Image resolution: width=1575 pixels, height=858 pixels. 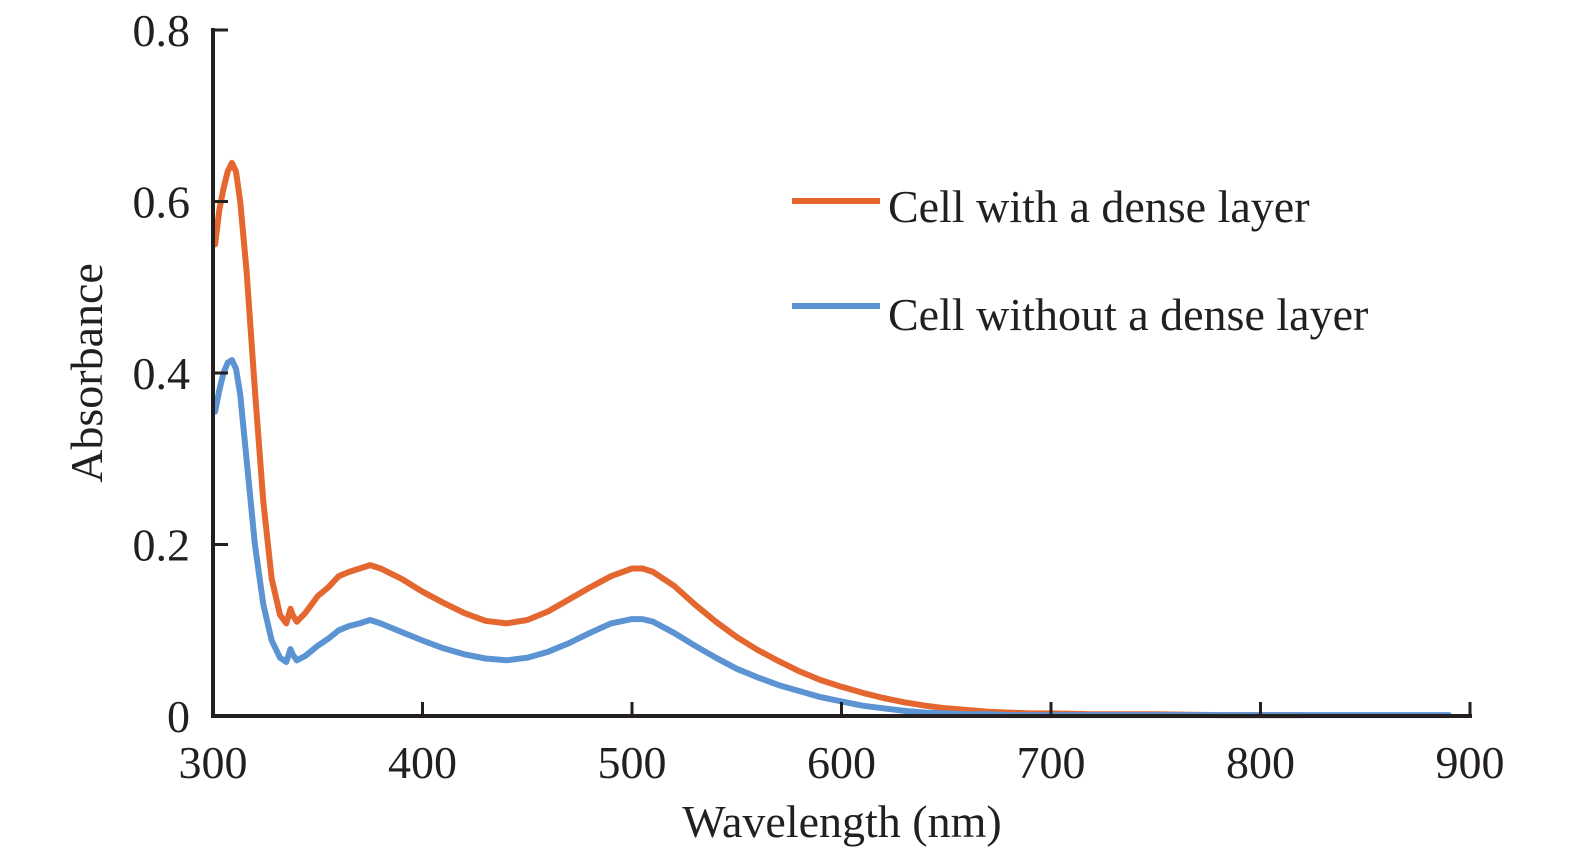 What do you see at coordinates (1099, 206) in the screenshot?
I see `legend-label-with-dense-layer: Cell with a dense layer` at bounding box center [1099, 206].